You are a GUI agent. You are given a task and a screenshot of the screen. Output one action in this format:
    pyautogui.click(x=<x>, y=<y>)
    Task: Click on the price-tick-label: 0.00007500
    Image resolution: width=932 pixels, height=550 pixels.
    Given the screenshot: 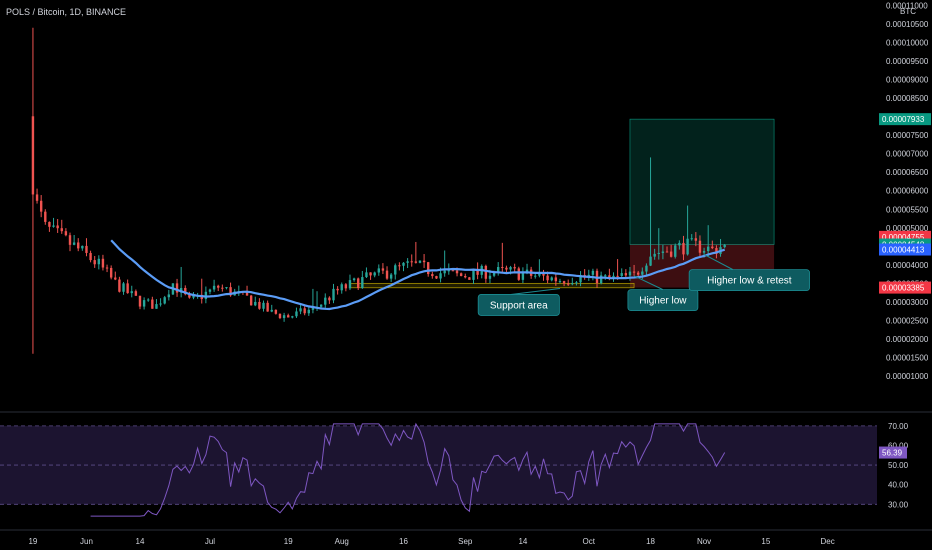 What is the action you would take?
    pyautogui.click(x=907, y=135)
    